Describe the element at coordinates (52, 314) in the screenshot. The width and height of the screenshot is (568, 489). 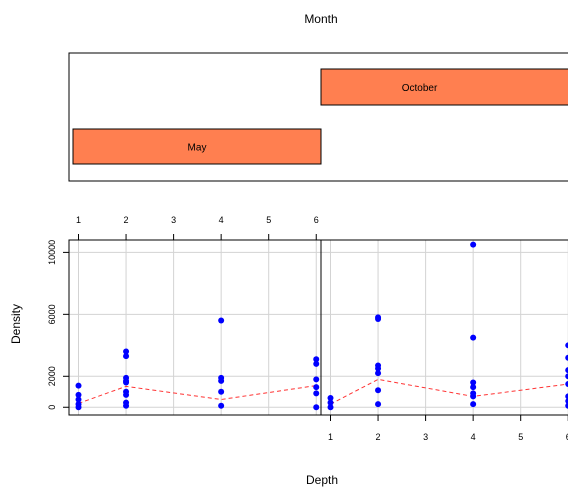
I see `y-tick-label: 6000` at that location.